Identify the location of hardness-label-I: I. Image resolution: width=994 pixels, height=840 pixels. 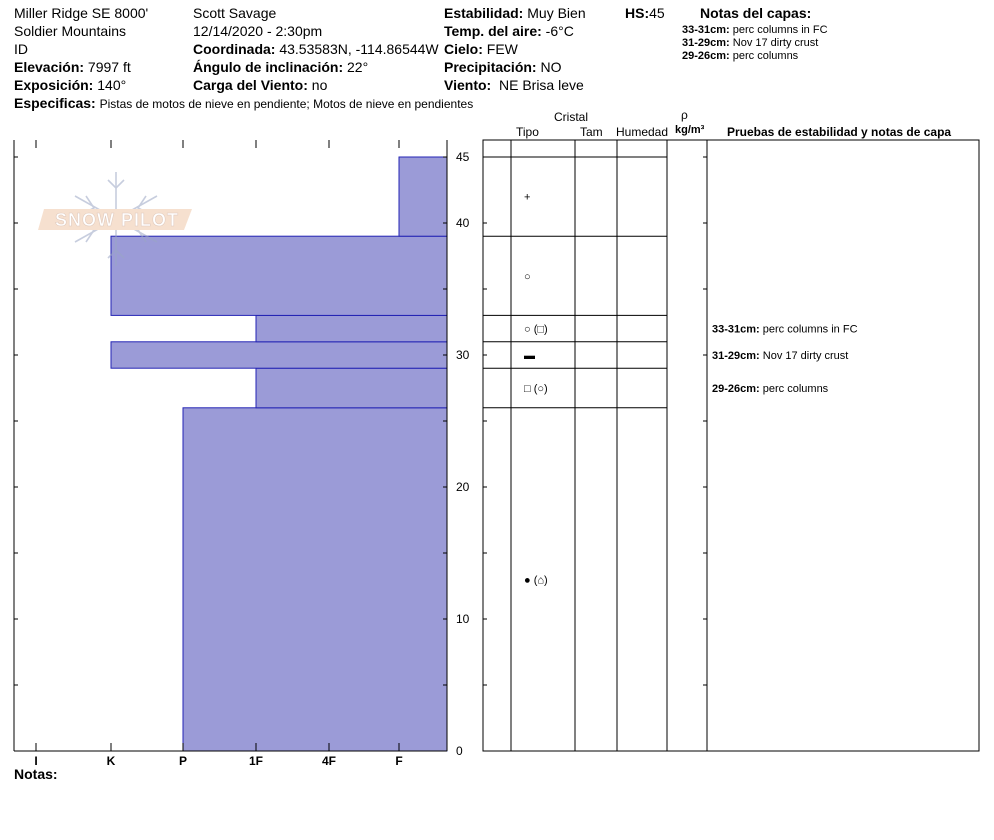
(35, 761).